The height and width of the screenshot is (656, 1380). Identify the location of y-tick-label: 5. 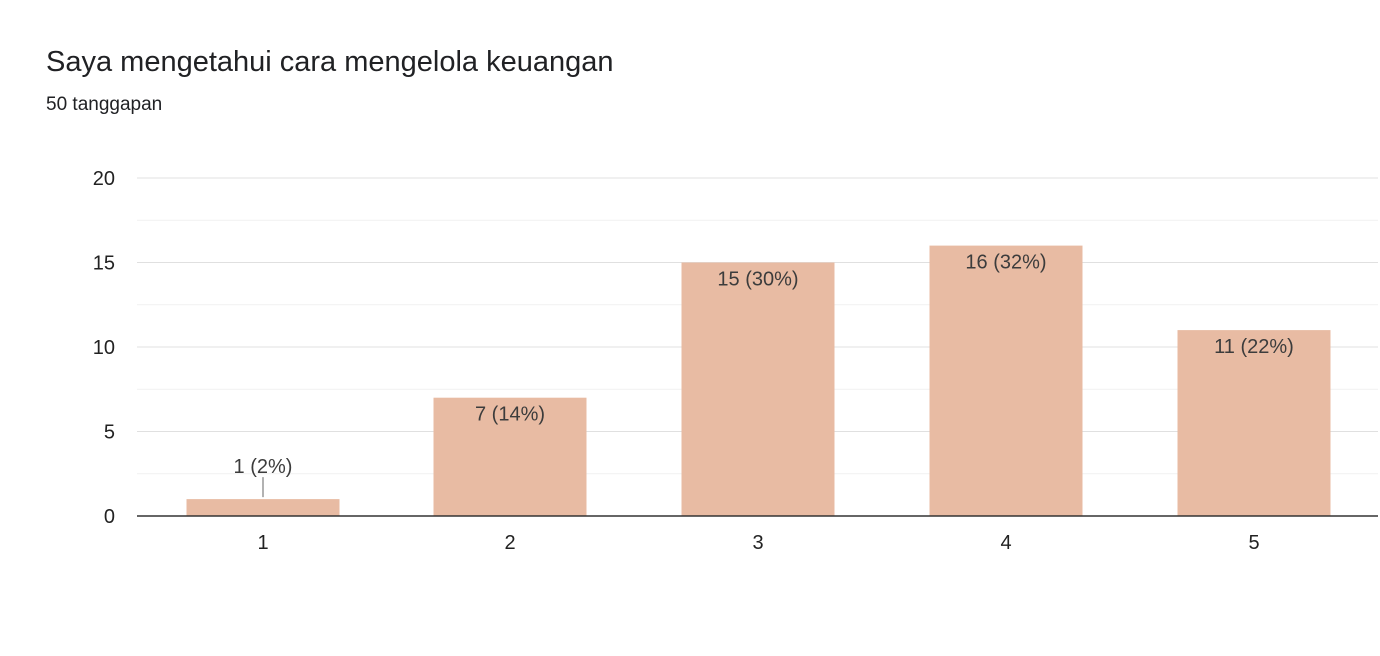
(109, 433).